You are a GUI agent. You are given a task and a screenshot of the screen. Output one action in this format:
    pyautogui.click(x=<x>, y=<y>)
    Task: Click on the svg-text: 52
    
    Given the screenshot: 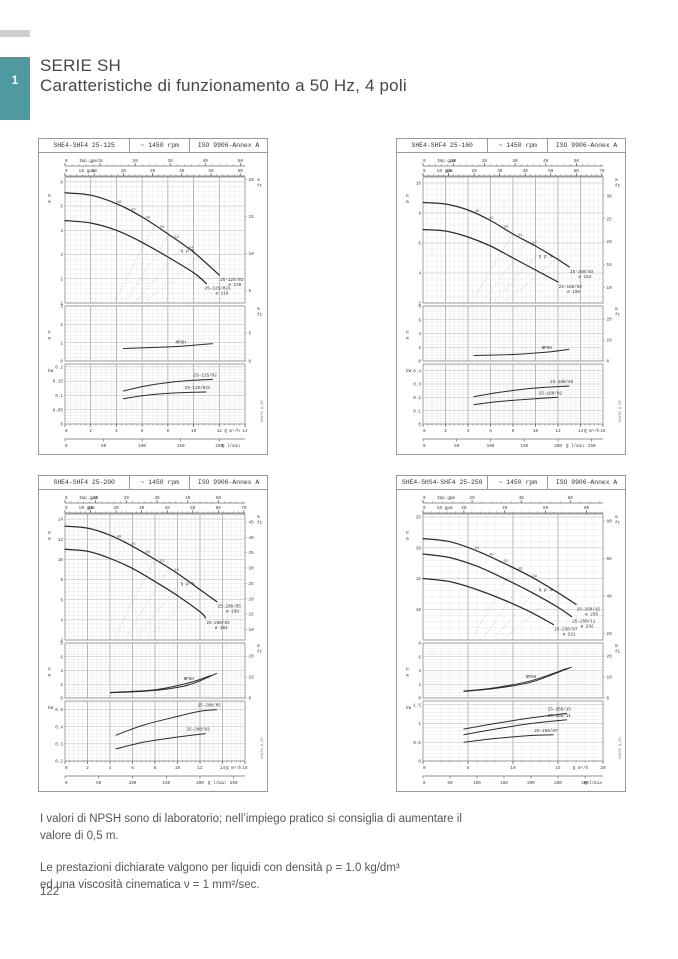 What is the action you would take?
    pyautogui.click(x=506, y=562)
    